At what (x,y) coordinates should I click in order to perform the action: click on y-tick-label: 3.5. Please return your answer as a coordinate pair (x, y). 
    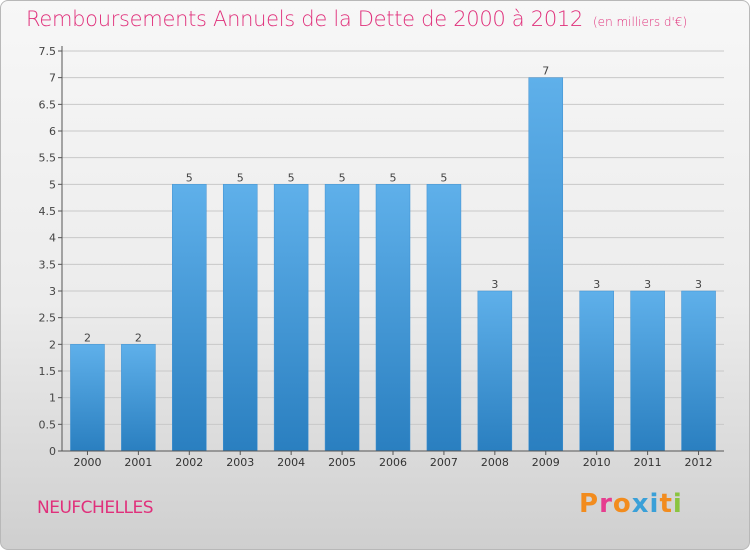
    Looking at the image, I should click on (48, 264).